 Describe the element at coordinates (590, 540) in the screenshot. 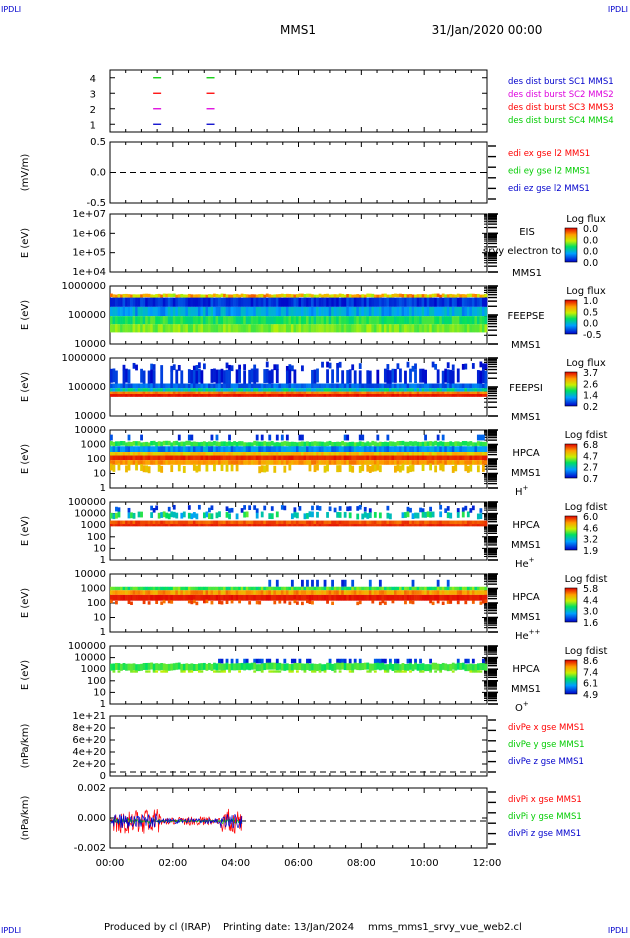

I see `colorbar-tick-label: 3.2` at that location.